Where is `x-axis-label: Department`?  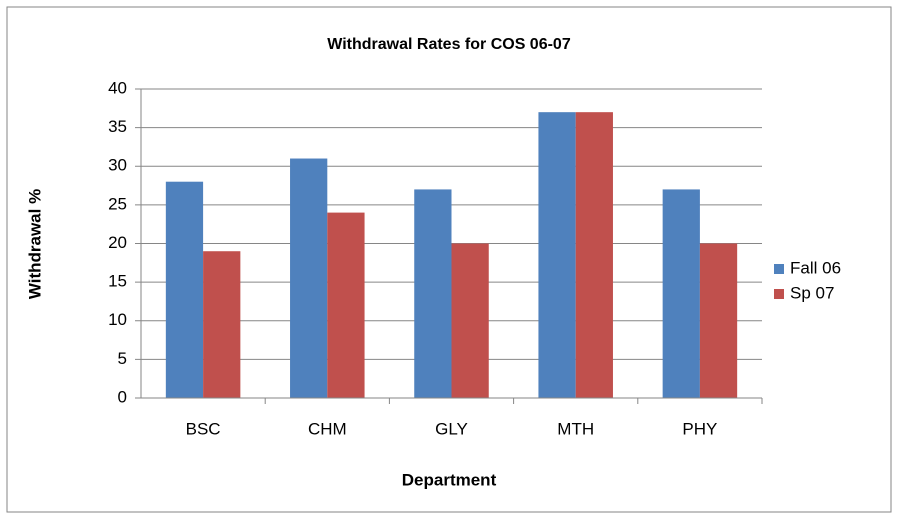 x-axis-label: Department is located at coordinates (449, 479).